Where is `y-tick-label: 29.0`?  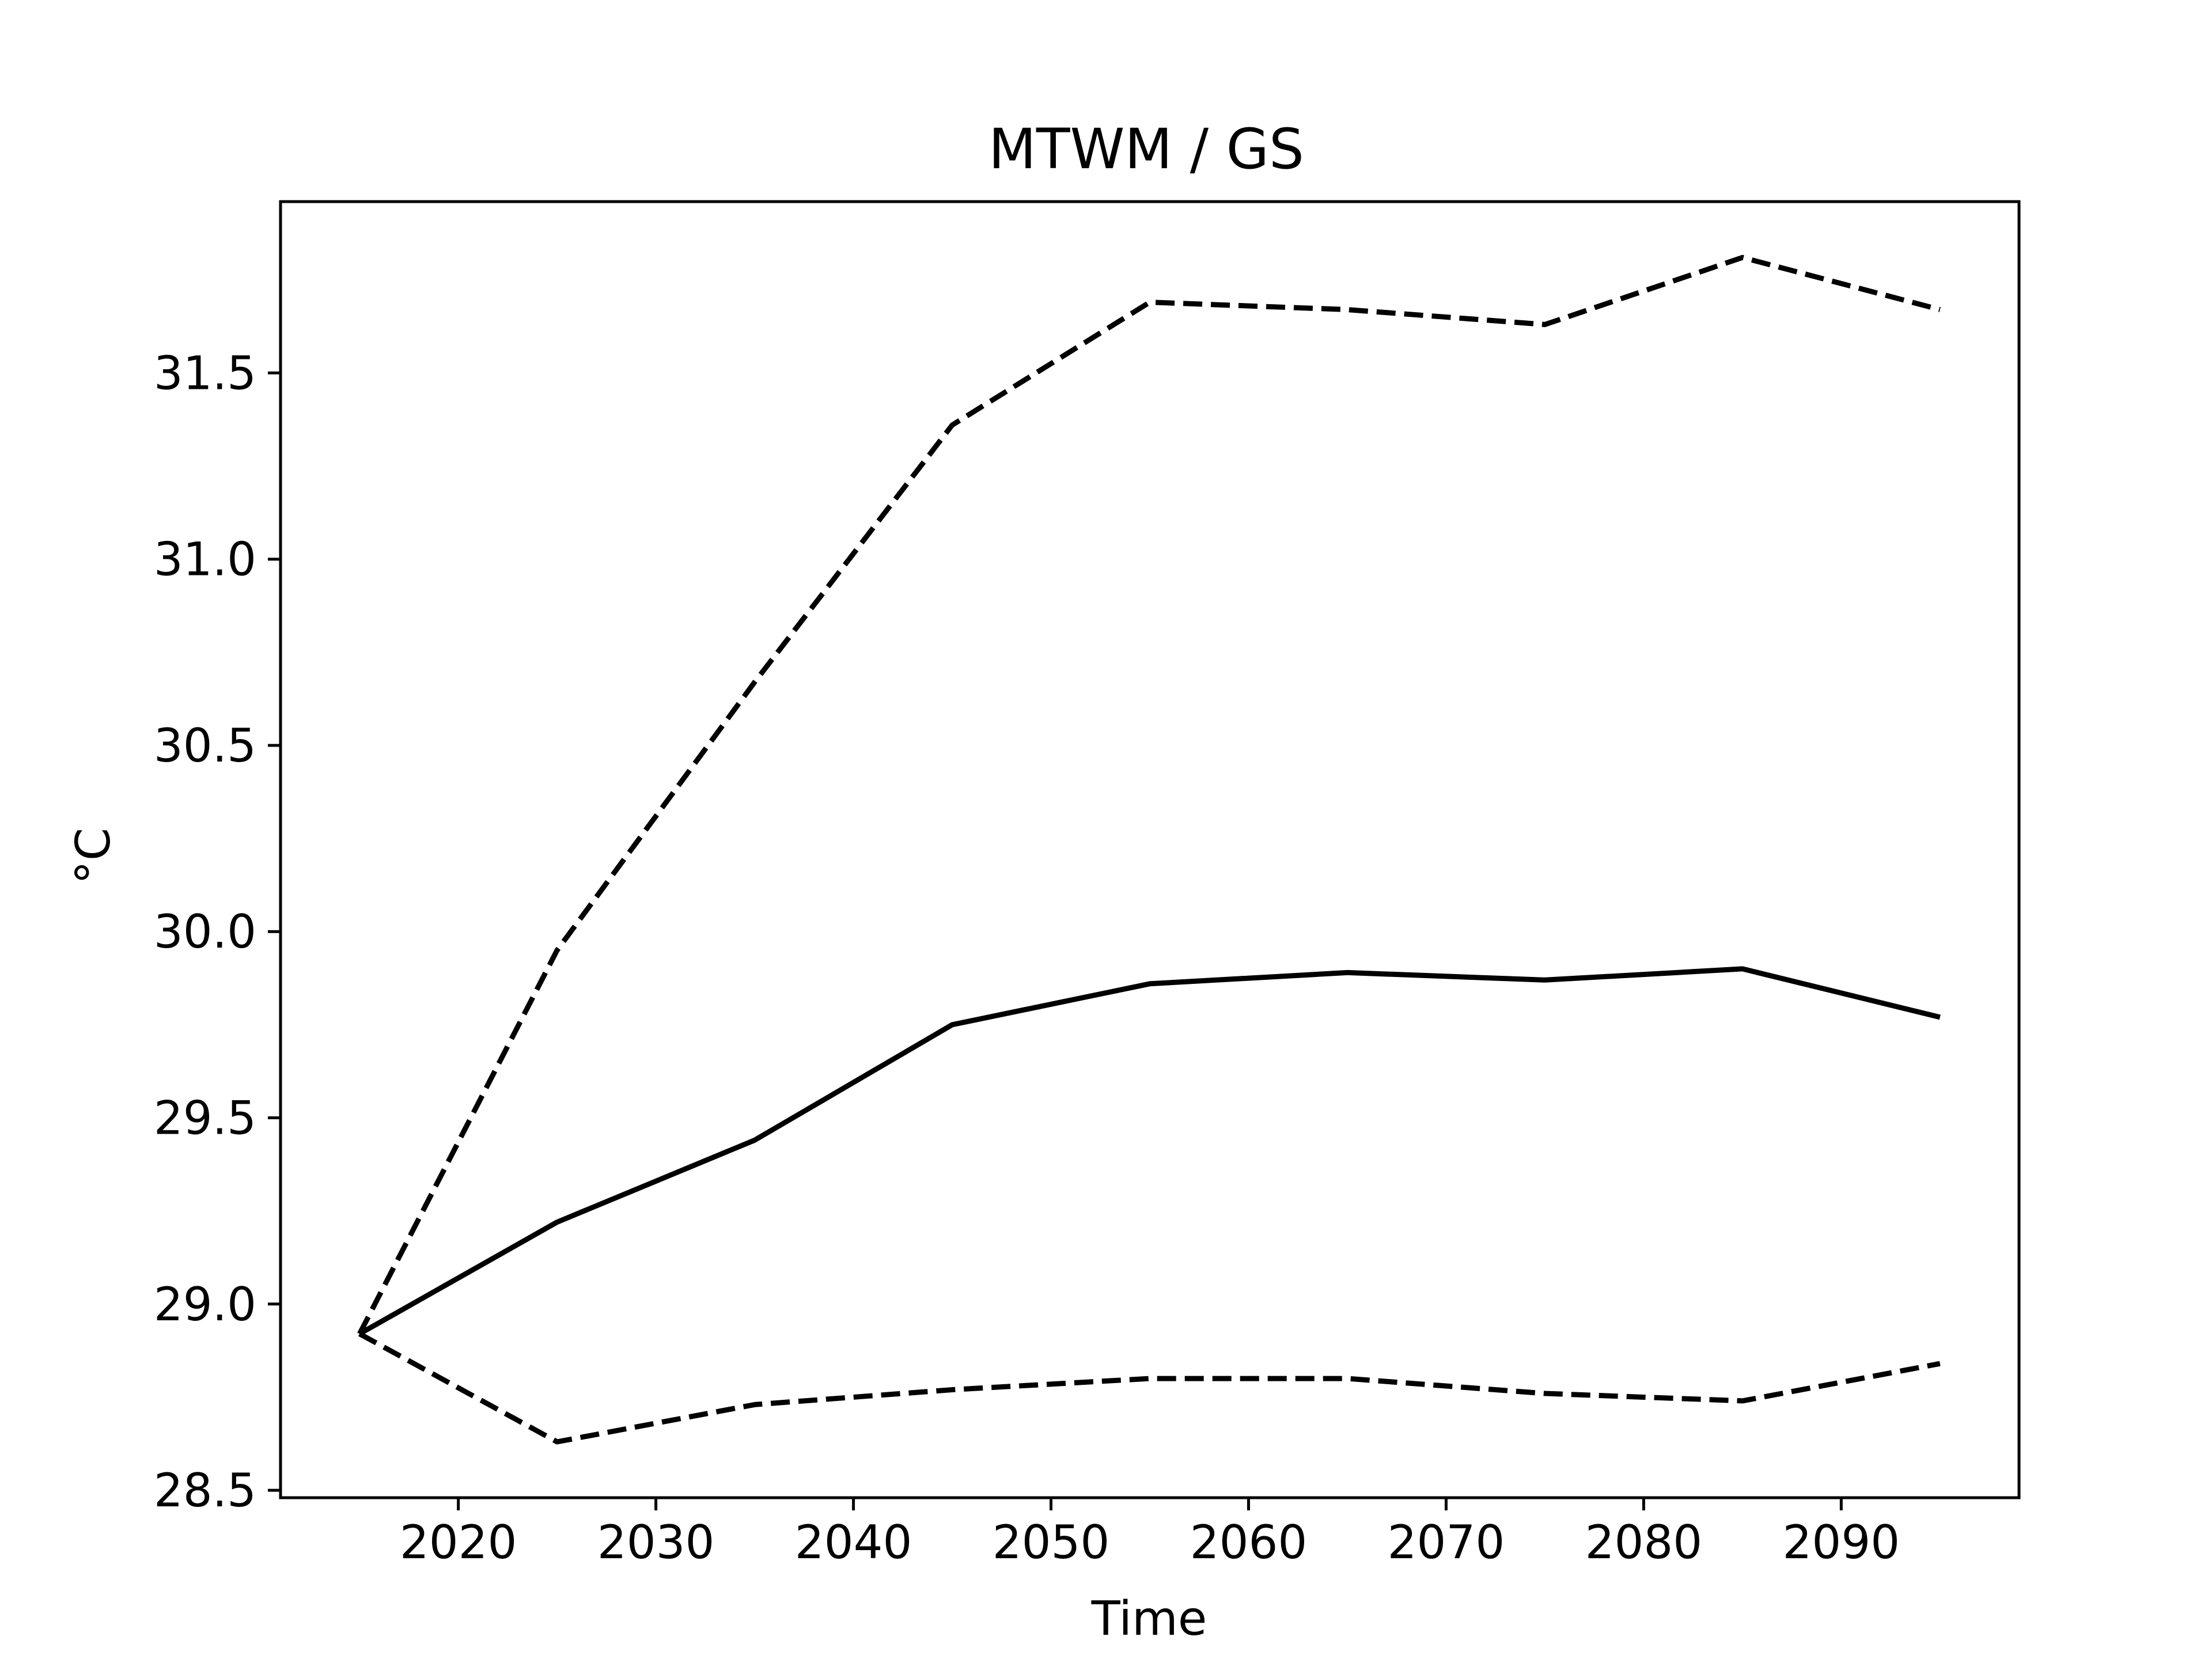 y-tick-label: 29.0 is located at coordinates (205, 1304).